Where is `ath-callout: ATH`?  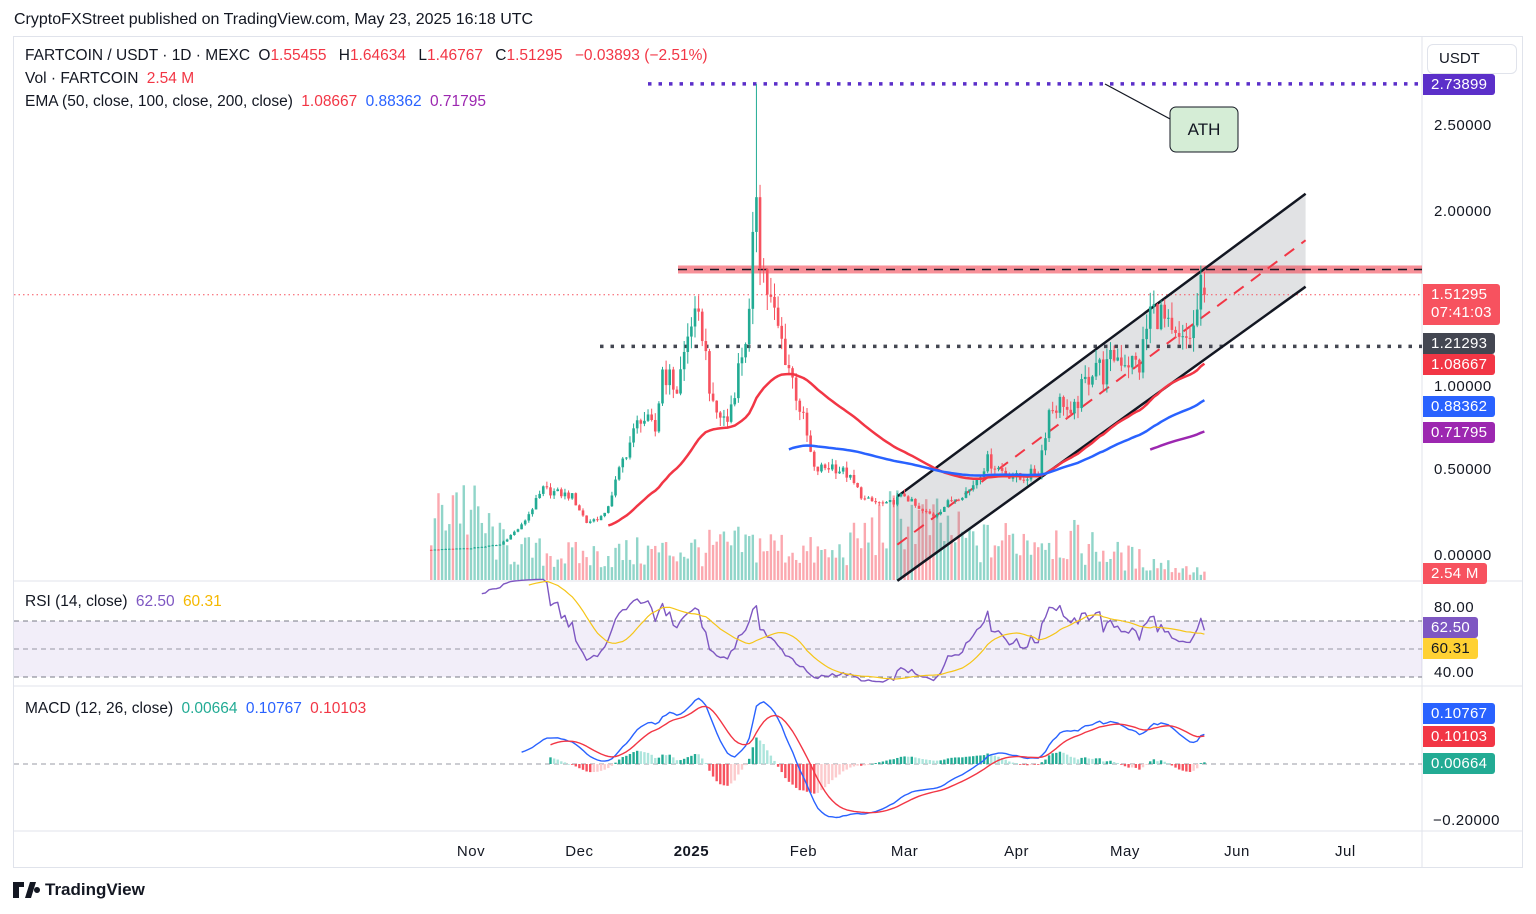
ath-callout: ATH is located at coordinates (1171, 118).